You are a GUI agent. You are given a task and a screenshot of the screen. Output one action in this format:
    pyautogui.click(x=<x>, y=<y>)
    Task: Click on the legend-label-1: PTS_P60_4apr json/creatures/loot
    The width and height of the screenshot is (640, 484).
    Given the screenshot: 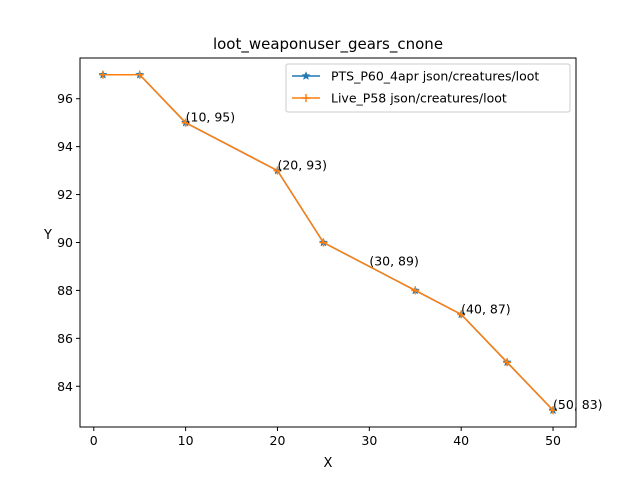 What is the action you would take?
    pyautogui.click(x=435, y=76)
    